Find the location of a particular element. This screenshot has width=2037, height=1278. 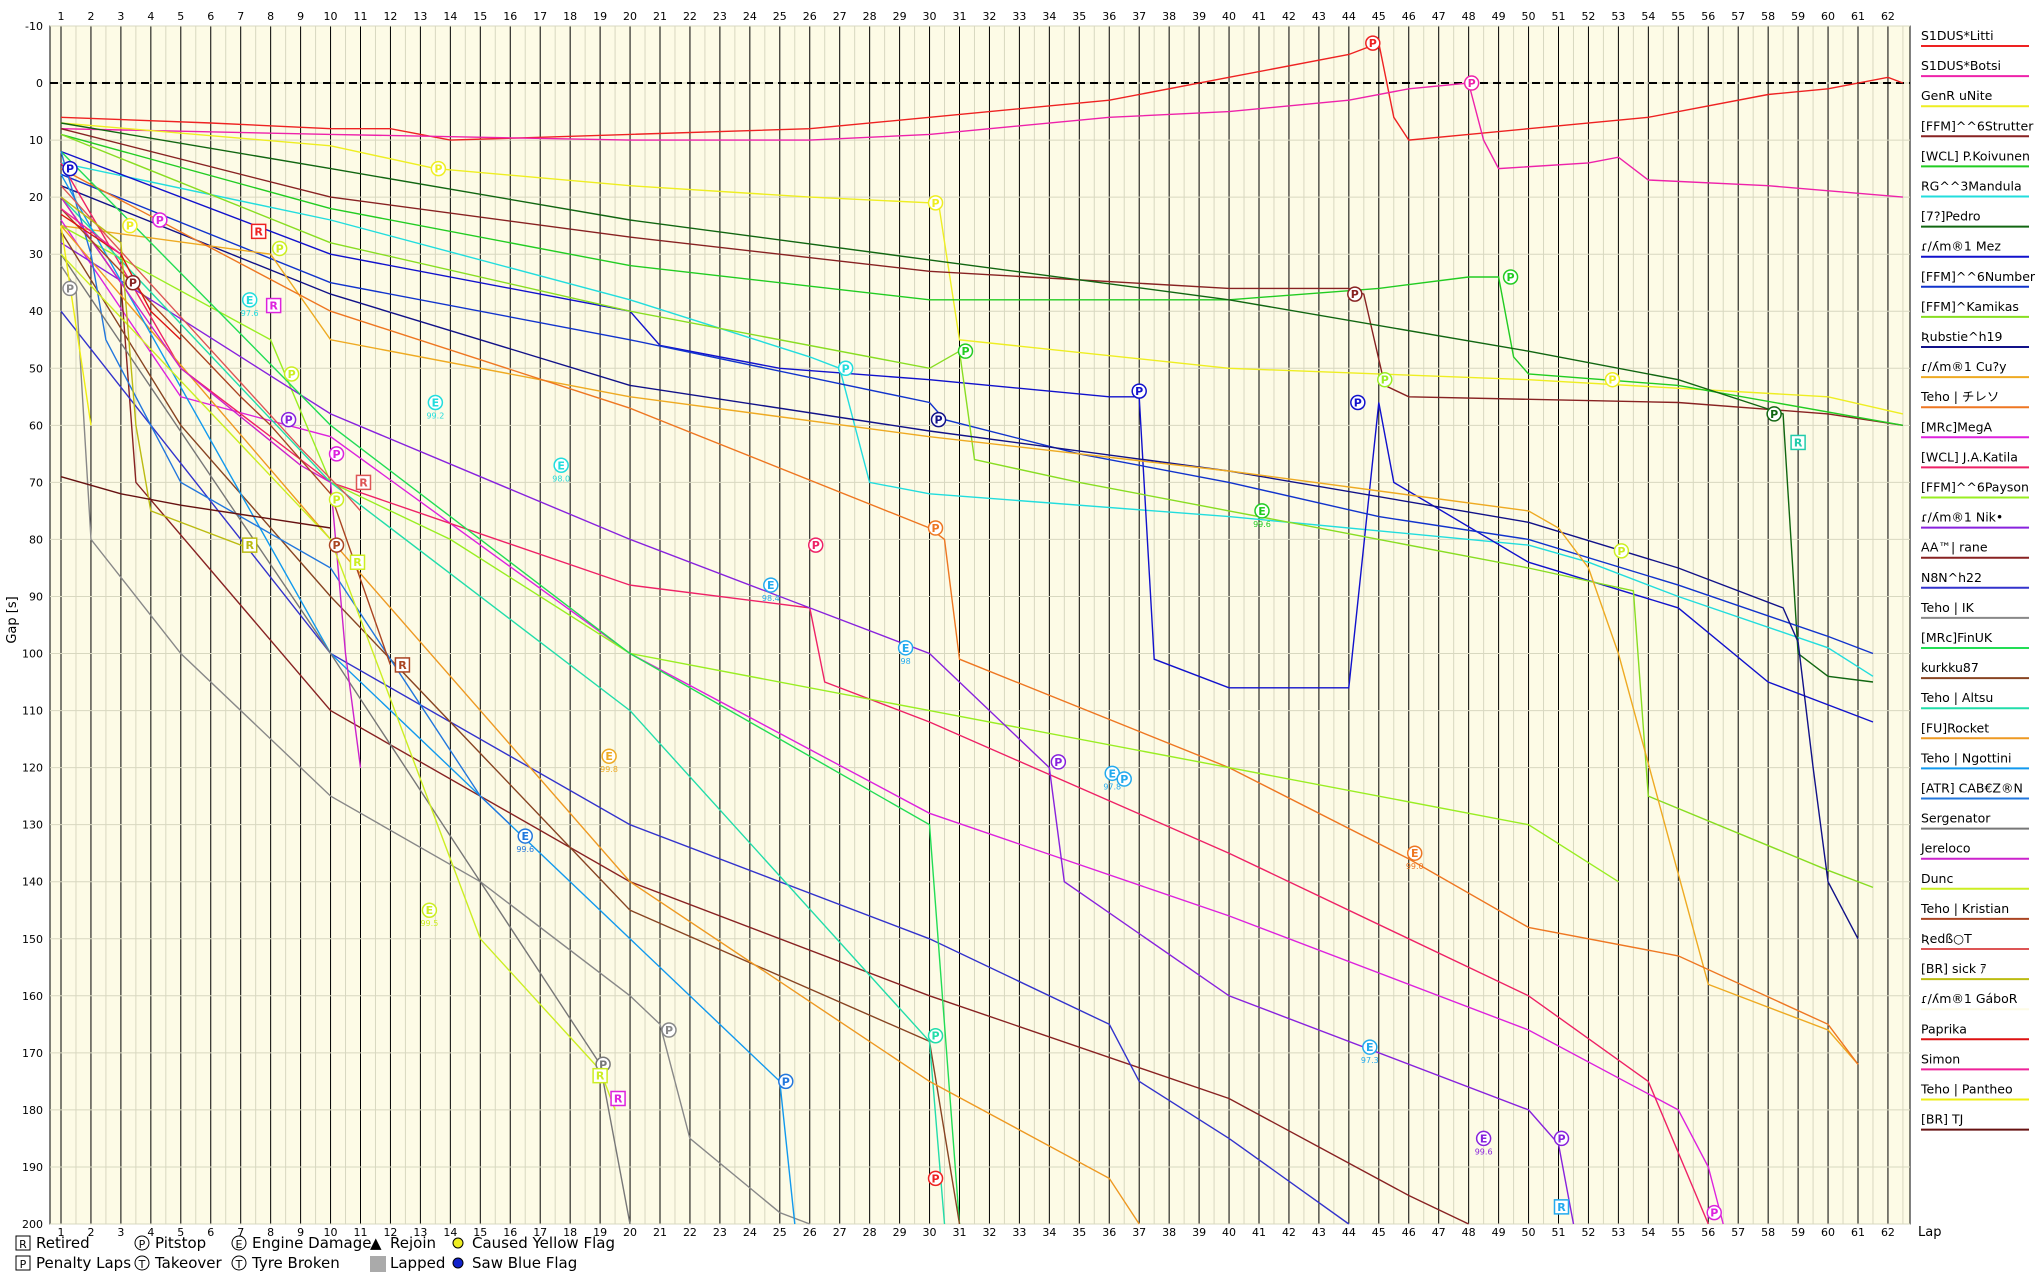

key-symbol: E is located at coordinates (239, 1244).